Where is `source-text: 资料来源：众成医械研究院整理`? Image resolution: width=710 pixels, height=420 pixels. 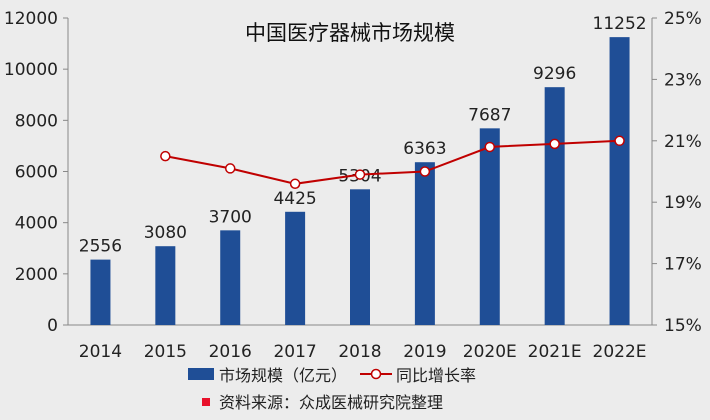
source-text: 资料来源：众成医械研究院整理 is located at coordinates (331, 402).